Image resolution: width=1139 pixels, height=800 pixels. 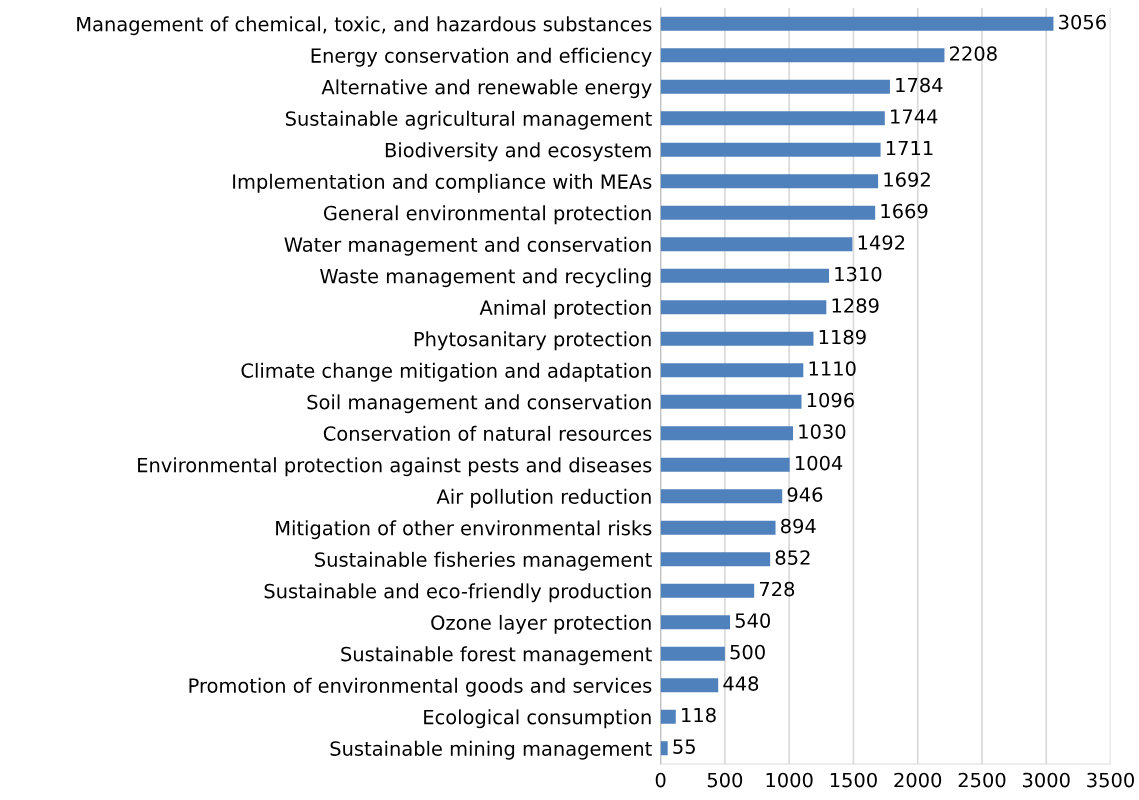 What do you see at coordinates (486, 89) in the screenshot?
I see `y-tick-label: Alternative and renewable energy` at bounding box center [486, 89].